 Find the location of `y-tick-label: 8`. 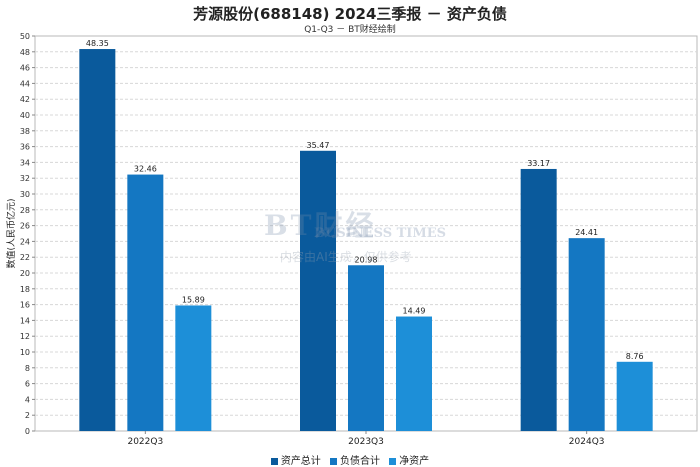

y-tick-label: 8 is located at coordinates (27, 368).